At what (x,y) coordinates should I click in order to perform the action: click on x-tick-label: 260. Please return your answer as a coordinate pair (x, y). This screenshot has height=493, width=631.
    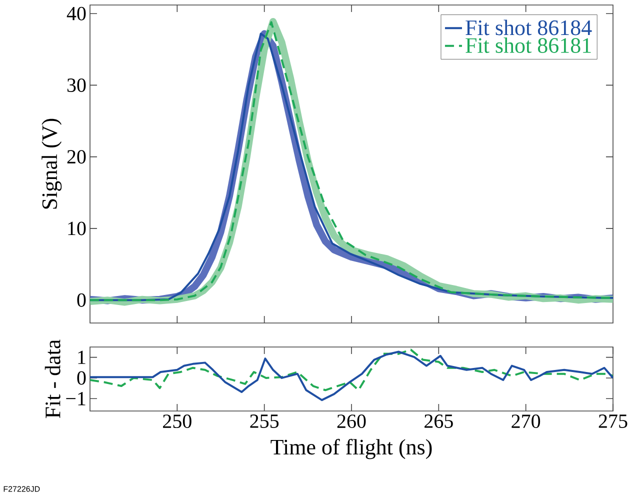
    Looking at the image, I should click on (351, 421).